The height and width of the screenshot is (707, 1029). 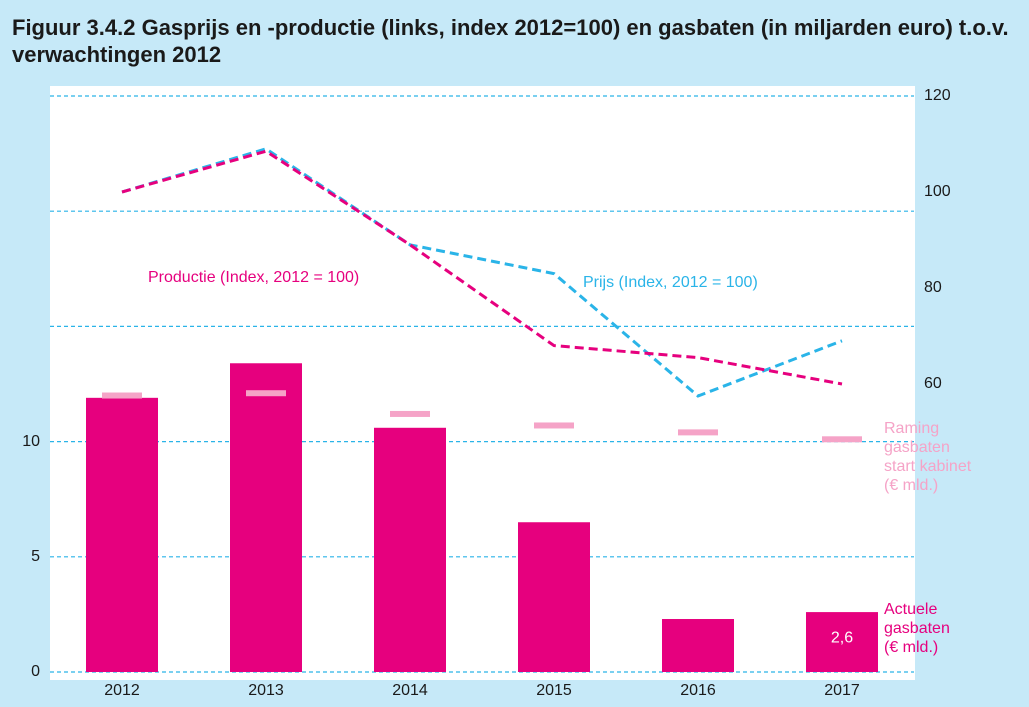 What do you see at coordinates (266, 690) in the screenshot?
I see `x-tick-label: 2013` at bounding box center [266, 690].